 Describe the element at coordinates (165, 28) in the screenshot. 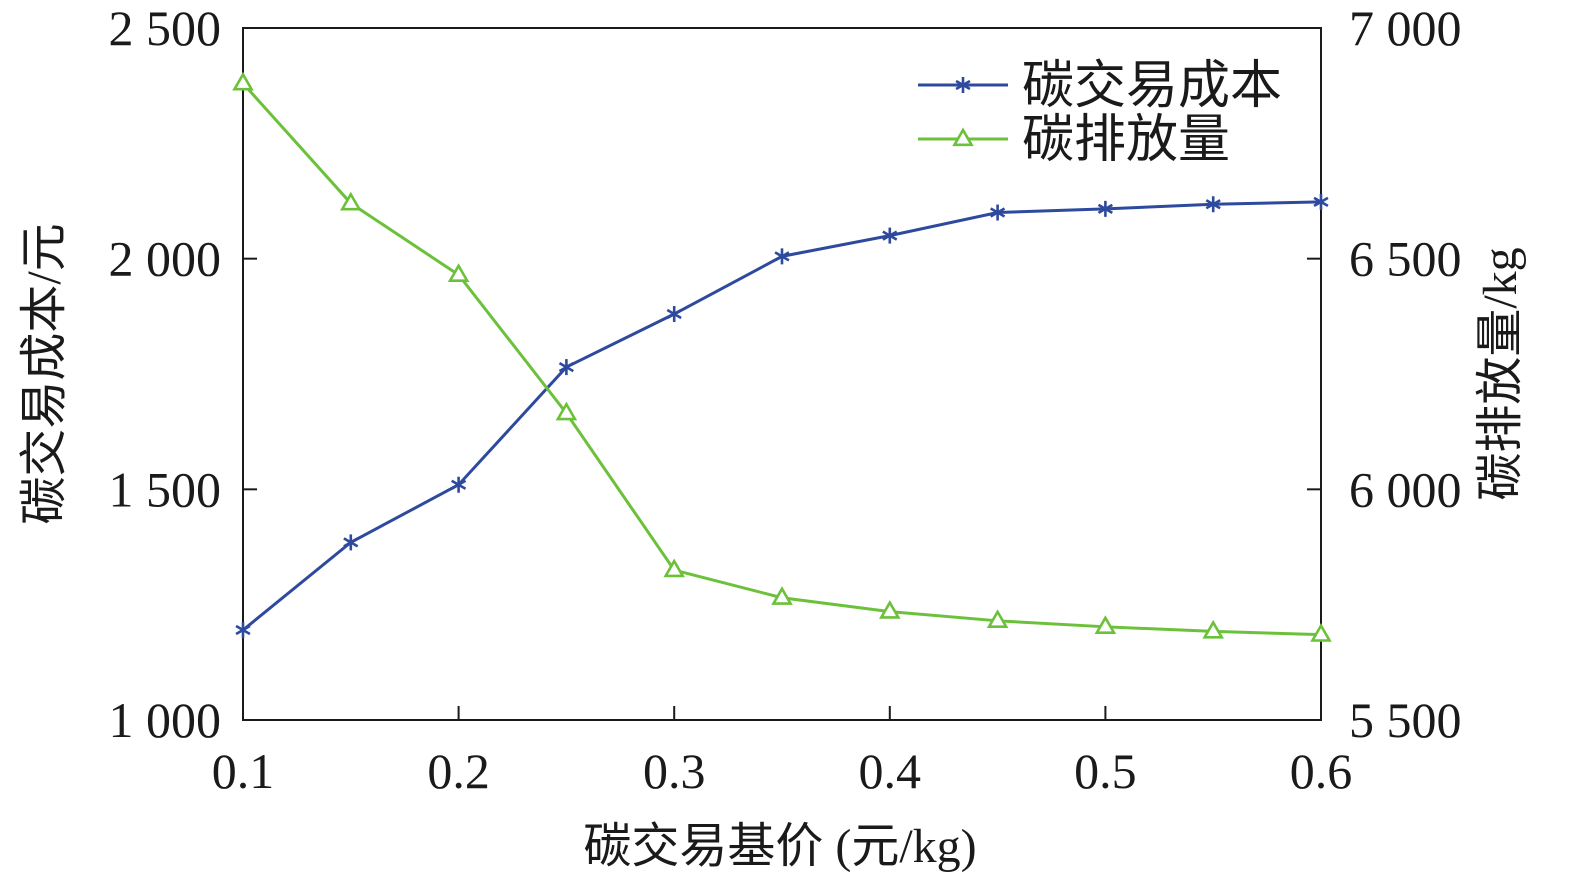

I see `left-y-tick-label: 2 500` at that location.